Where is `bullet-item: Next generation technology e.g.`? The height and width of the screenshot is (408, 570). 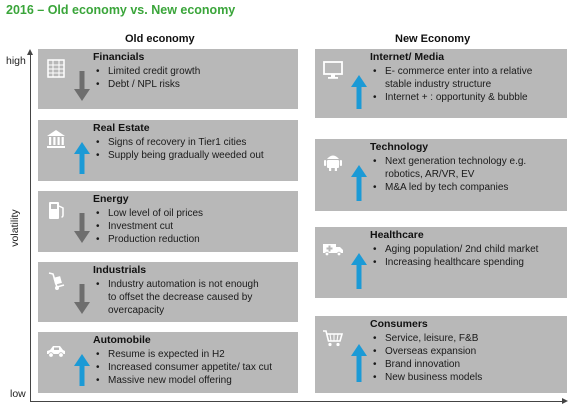
bullet-item: Next generation technology e.g. is located at coordinates (449, 161).